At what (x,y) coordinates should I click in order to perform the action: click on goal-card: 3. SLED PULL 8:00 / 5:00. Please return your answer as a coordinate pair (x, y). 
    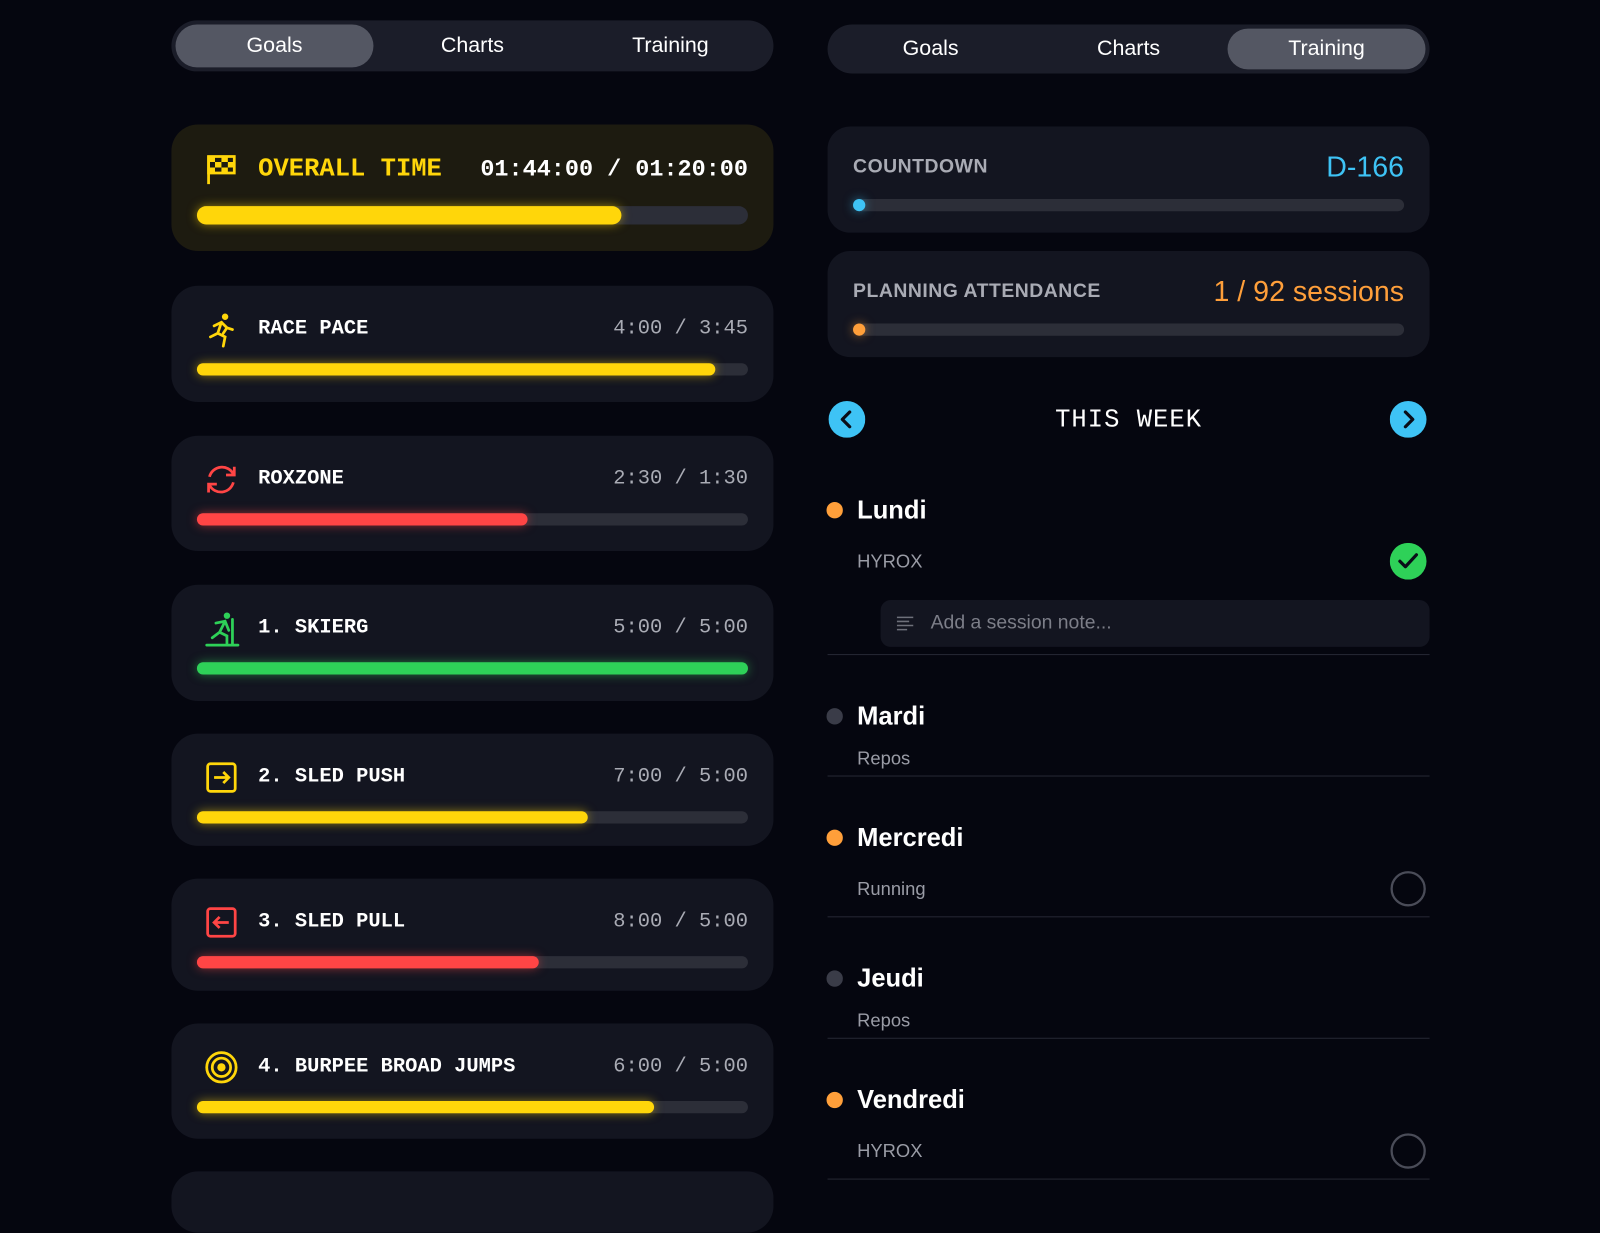
    Looking at the image, I should click on (472, 934).